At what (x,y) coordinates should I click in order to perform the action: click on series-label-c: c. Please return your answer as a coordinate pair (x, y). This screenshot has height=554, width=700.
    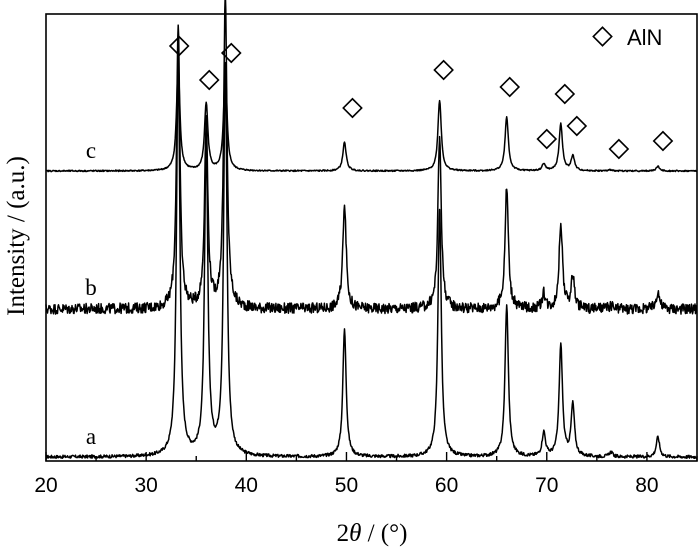
    Looking at the image, I should click on (91, 150).